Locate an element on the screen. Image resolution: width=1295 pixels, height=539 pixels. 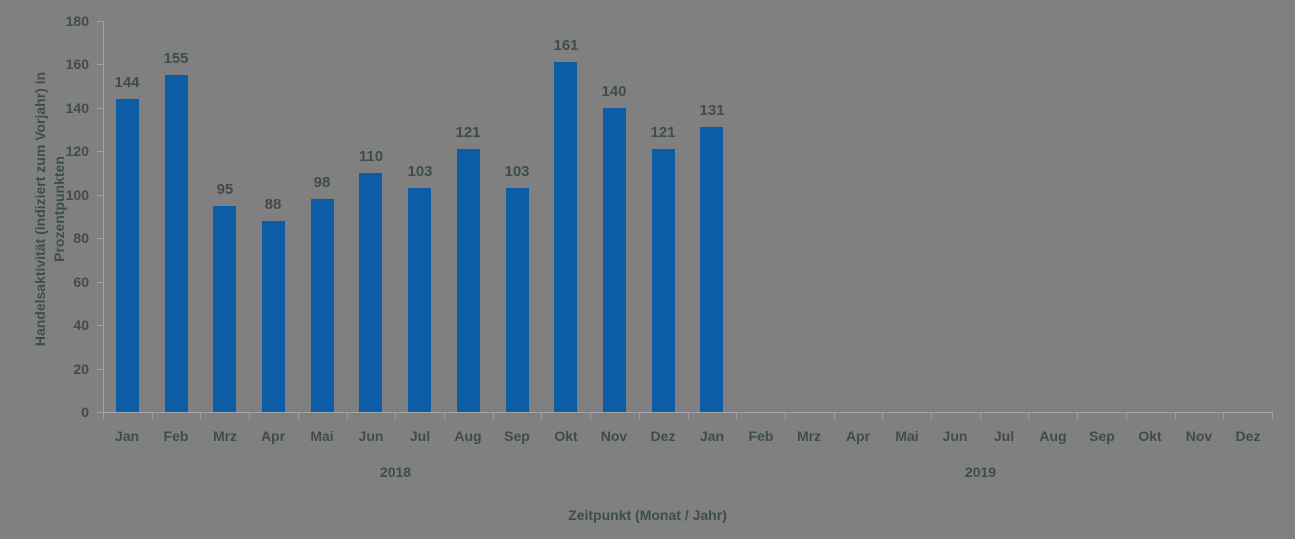
y-tick-label: 120 is located at coordinates (77, 151).